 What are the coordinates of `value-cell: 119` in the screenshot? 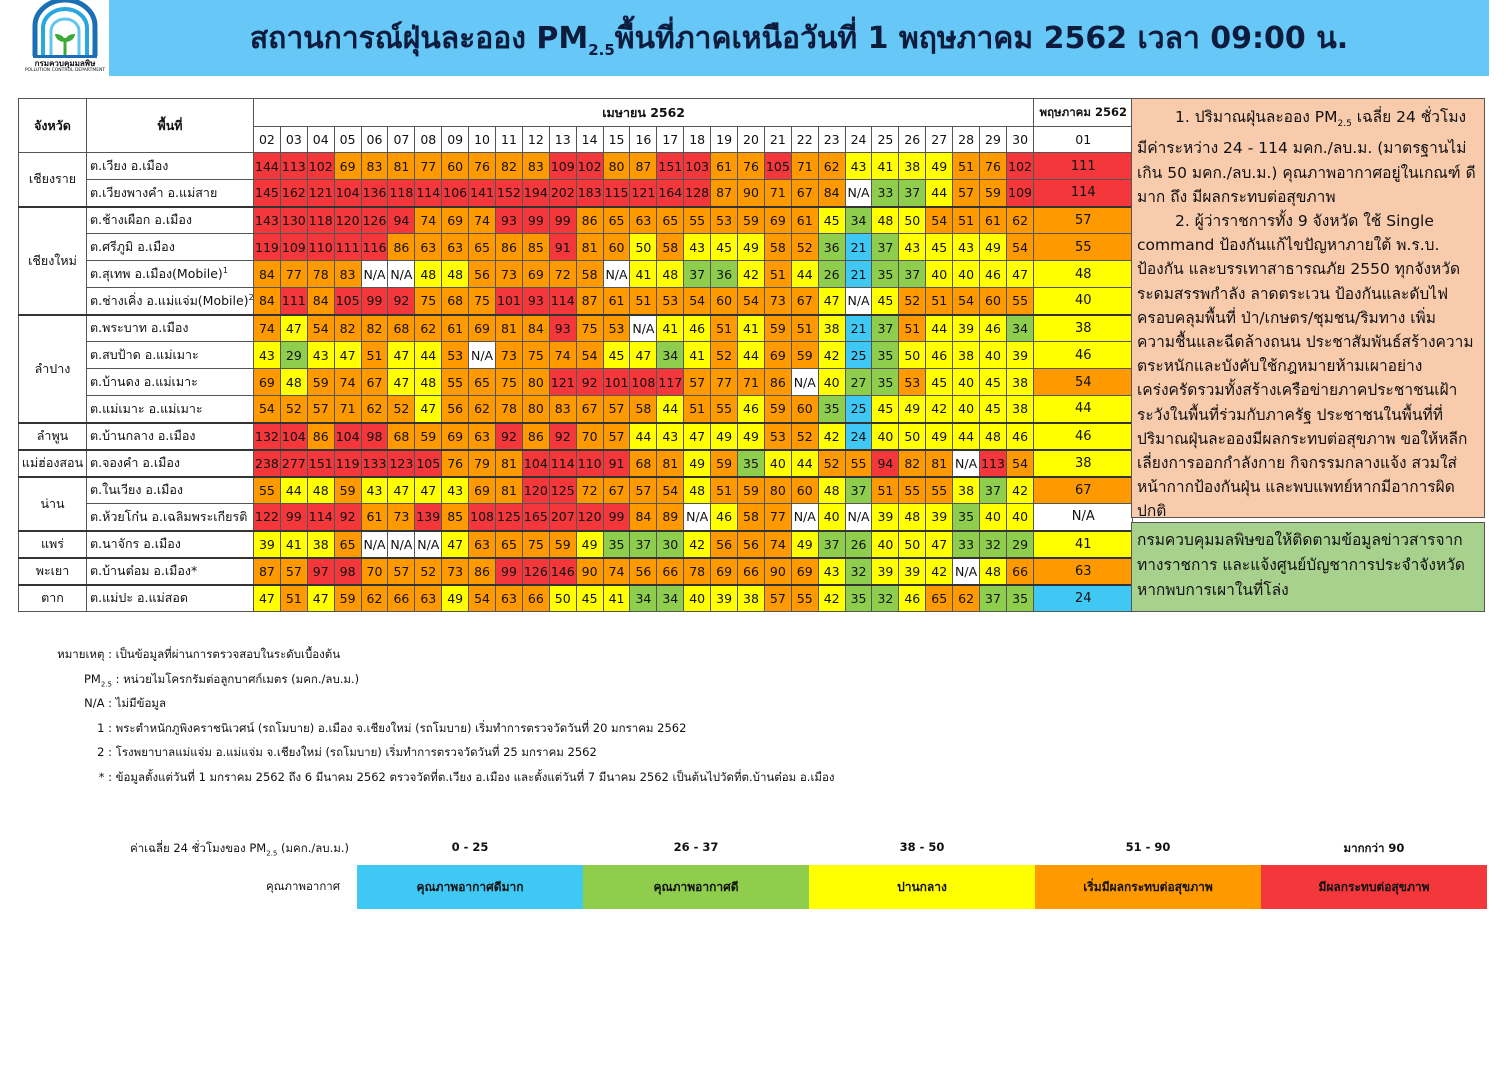 It's located at (267, 247).